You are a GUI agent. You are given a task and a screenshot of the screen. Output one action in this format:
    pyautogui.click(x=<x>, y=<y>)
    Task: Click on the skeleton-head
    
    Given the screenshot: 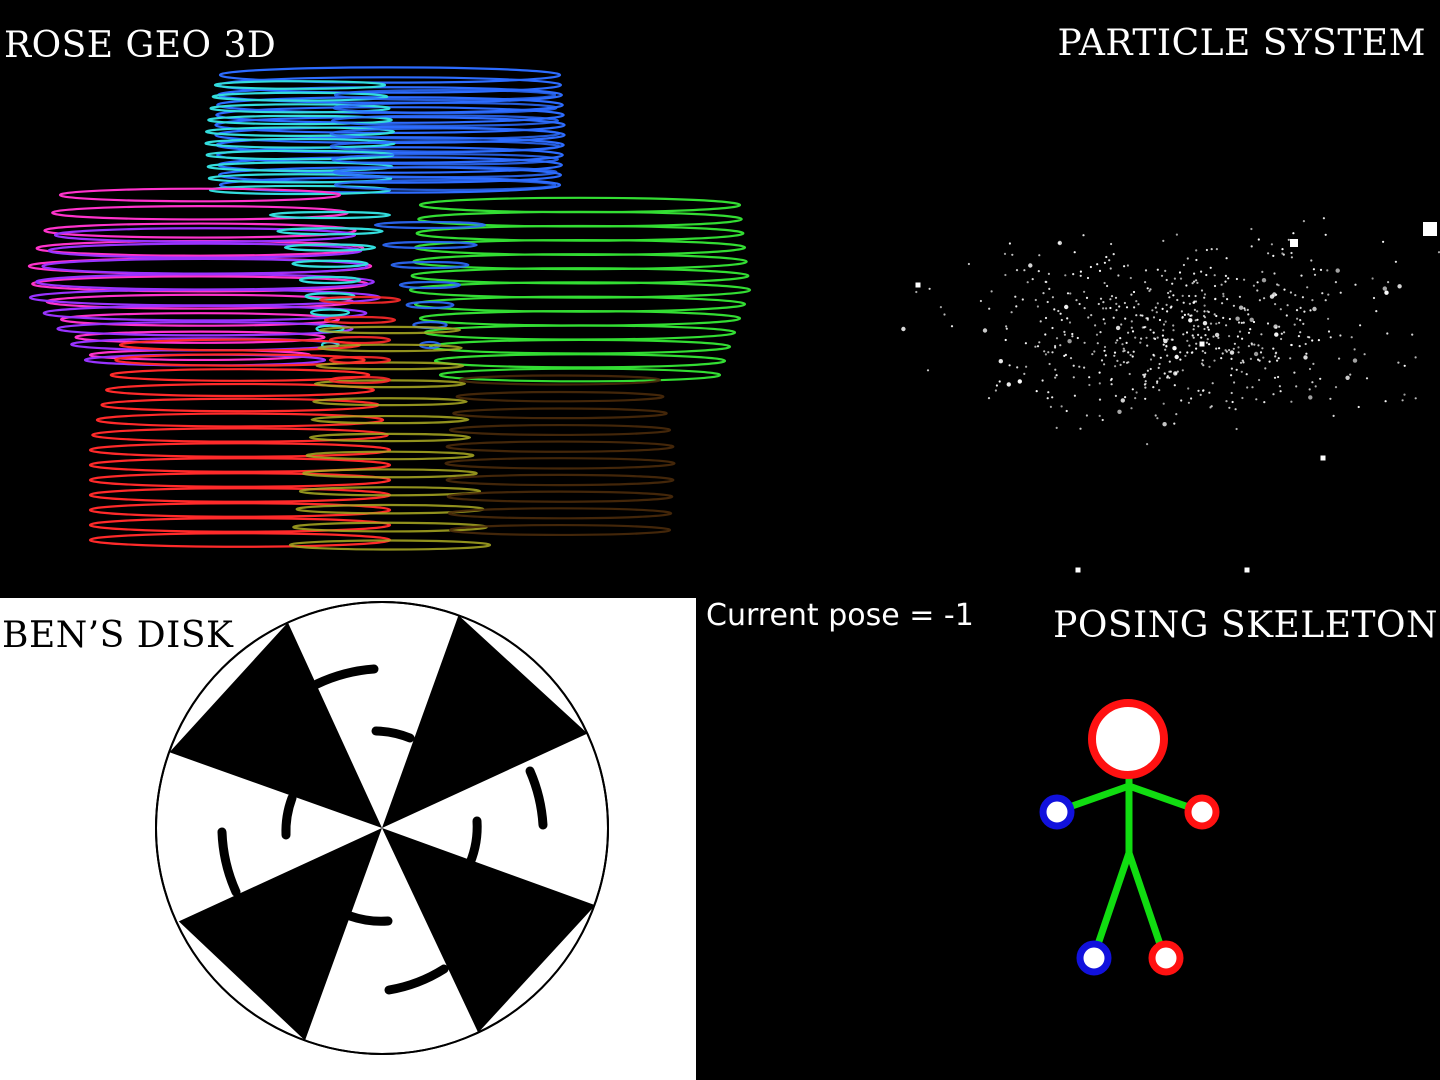 What is the action you would take?
    pyautogui.click(x=1128, y=739)
    